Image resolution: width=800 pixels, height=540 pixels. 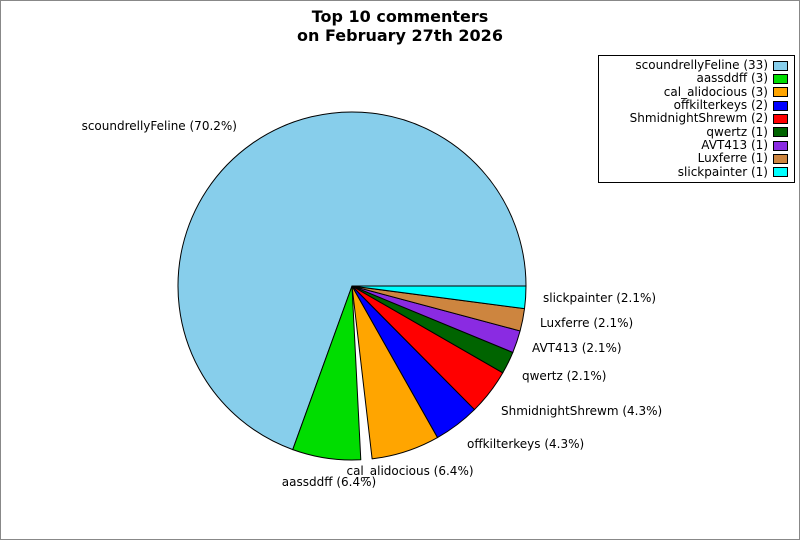 I want to click on legend-swatch-cal_alidocious, so click(x=780, y=92).